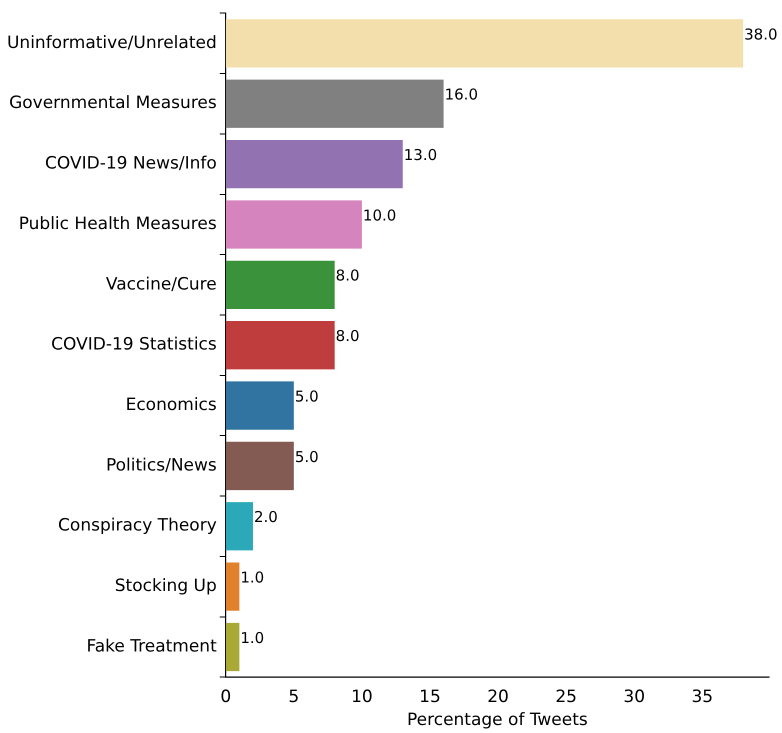 The height and width of the screenshot is (733, 782). What do you see at coordinates (226, 696) in the screenshot?
I see `x-tick-label: 0` at bounding box center [226, 696].